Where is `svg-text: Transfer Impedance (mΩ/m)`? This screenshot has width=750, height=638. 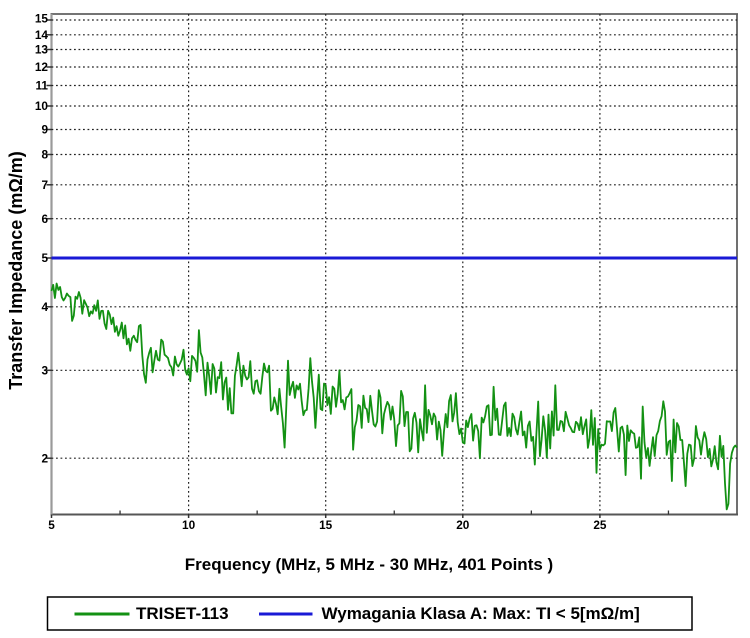 svg-text: Transfer Impedance (mΩ/m) is located at coordinates (16, 270).